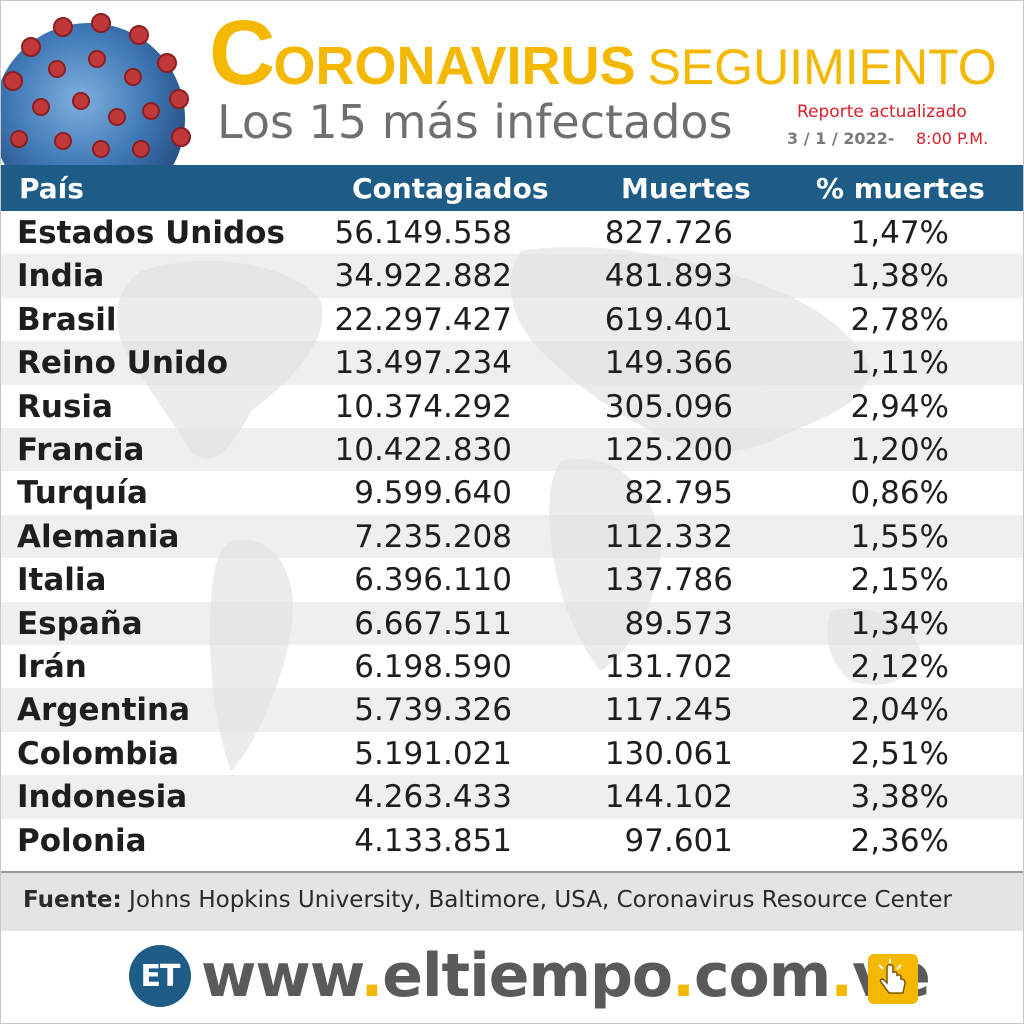  Describe the element at coordinates (242, 53) in the screenshot. I see `title-initial: C` at that location.